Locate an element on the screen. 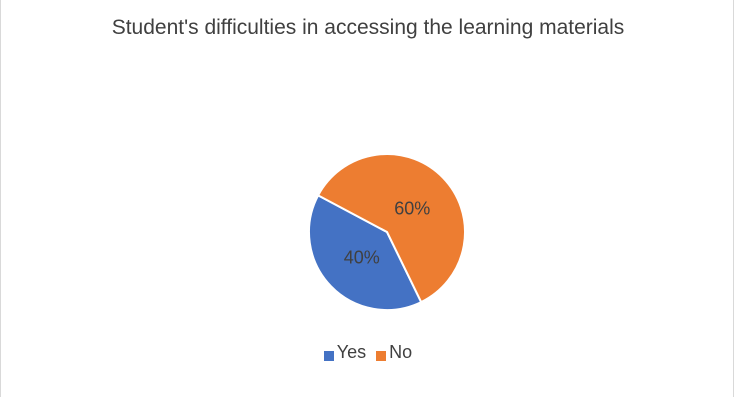 The height and width of the screenshot is (397, 750). pie-chart: 40% 60% is located at coordinates (387, 232).